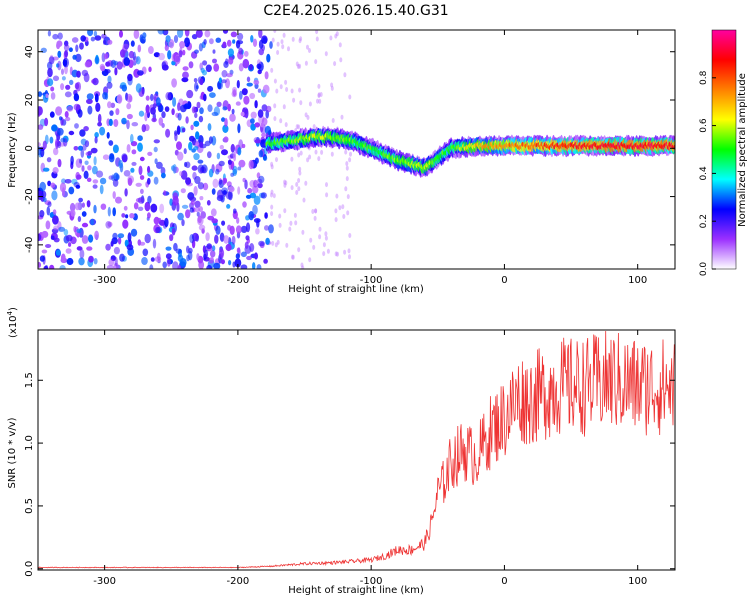 This screenshot has height=600, width=750. I want to click on snr-scale-factor: (x104), so click(12, 322).